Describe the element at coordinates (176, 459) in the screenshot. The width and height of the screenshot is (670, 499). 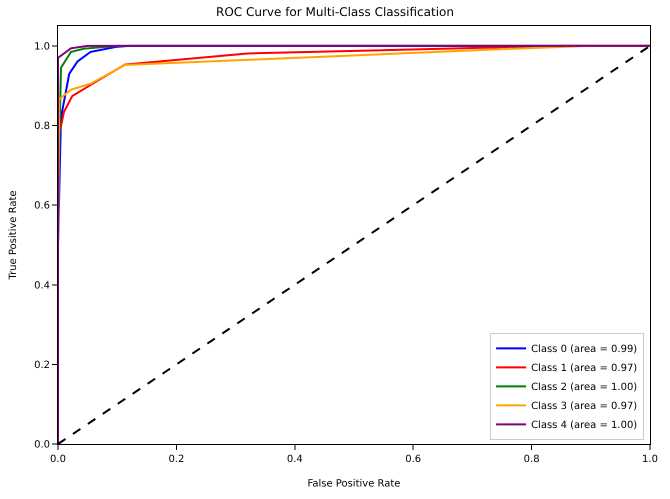
I see `x-tick-label: 0.2` at that location.